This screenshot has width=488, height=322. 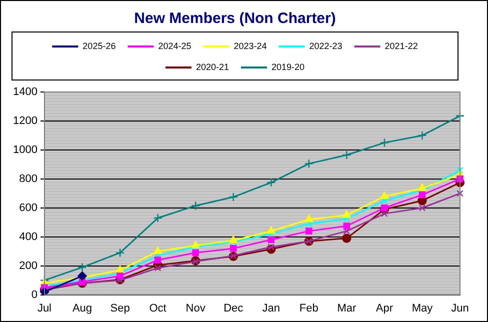 I want to click on legend-label: 2021-22, so click(x=401, y=45).